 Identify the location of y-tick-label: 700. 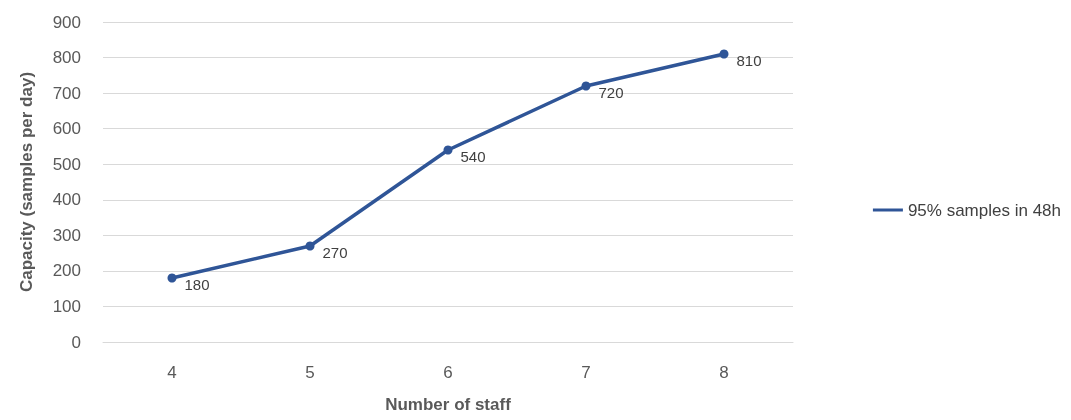
(66, 93).